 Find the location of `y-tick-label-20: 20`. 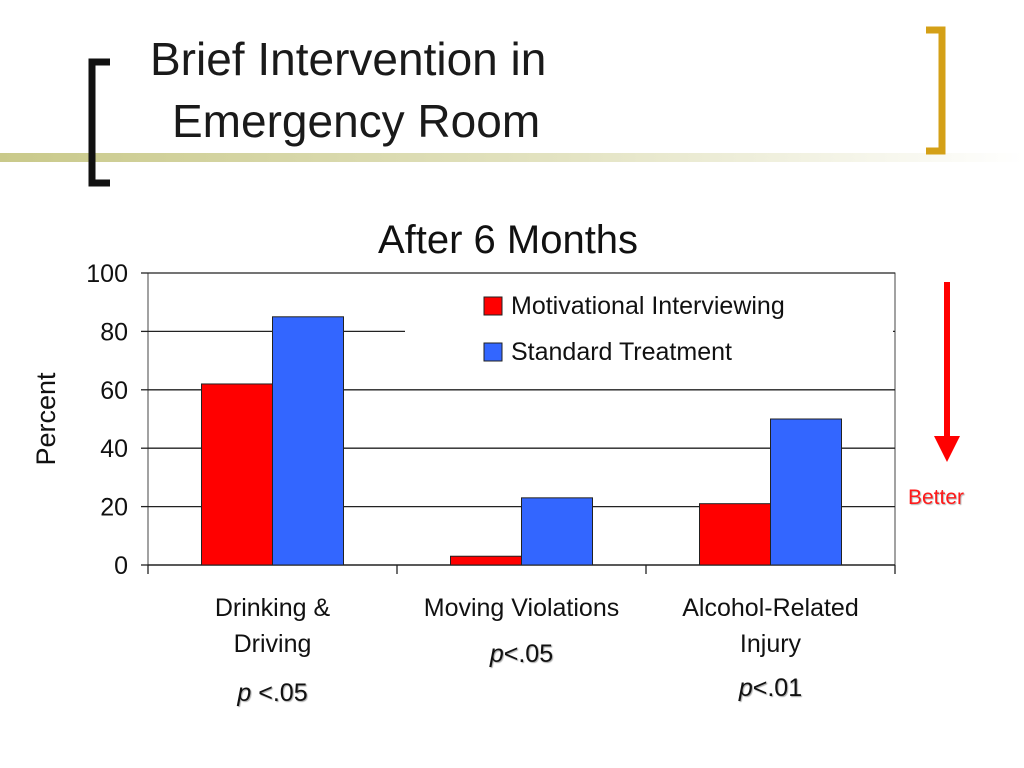

y-tick-label-20: 20 is located at coordinates (114, 508).